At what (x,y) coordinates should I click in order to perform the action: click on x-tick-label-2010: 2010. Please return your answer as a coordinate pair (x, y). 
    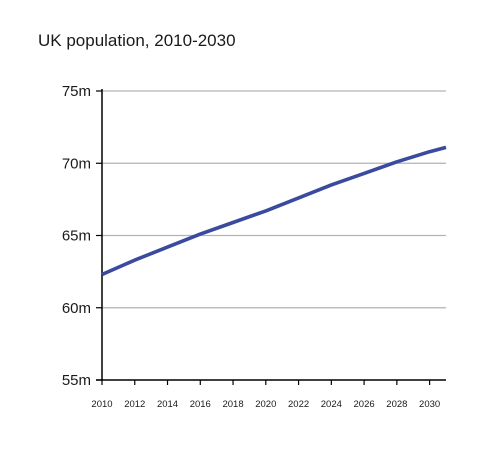
    Looking at the image, I should click on (101, 404).